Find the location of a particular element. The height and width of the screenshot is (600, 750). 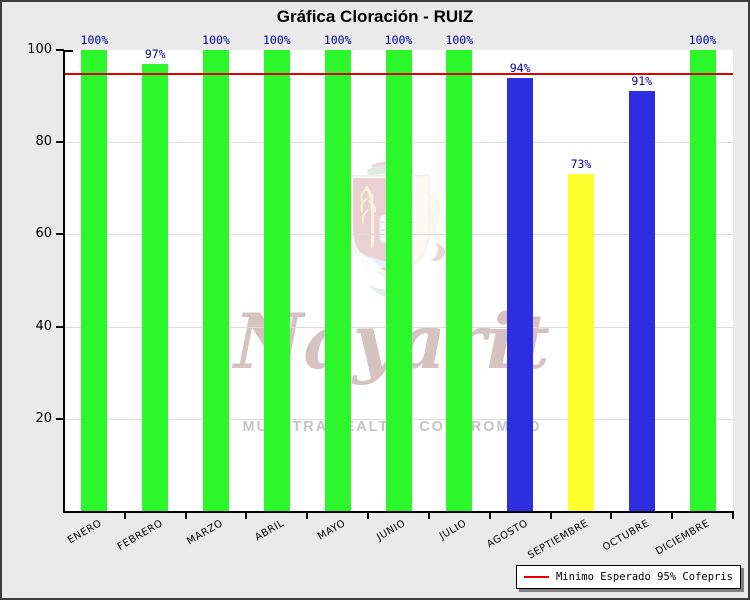

bar-marzo is located at coordinates (216, 280).